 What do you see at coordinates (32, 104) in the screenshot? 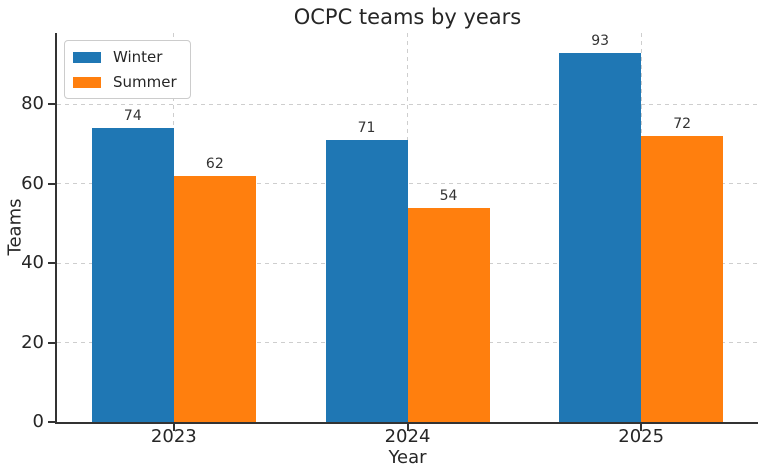
I see `y-tick-label-80: 80` at bounding box center [32, 104].